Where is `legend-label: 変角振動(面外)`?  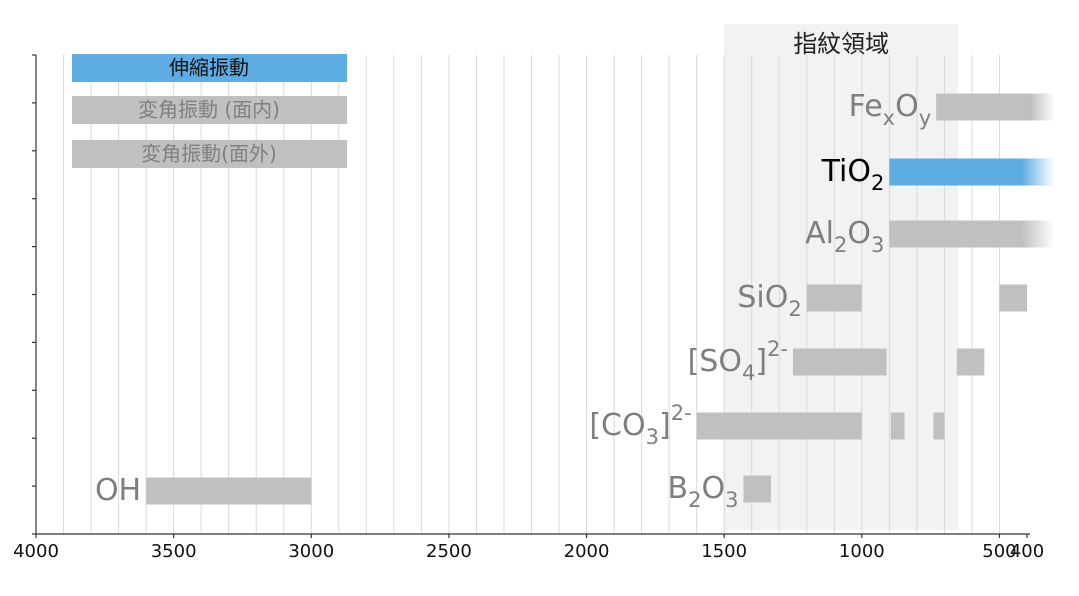
legend-label: 変角振動(面外) is located at coordinates (209, 154).